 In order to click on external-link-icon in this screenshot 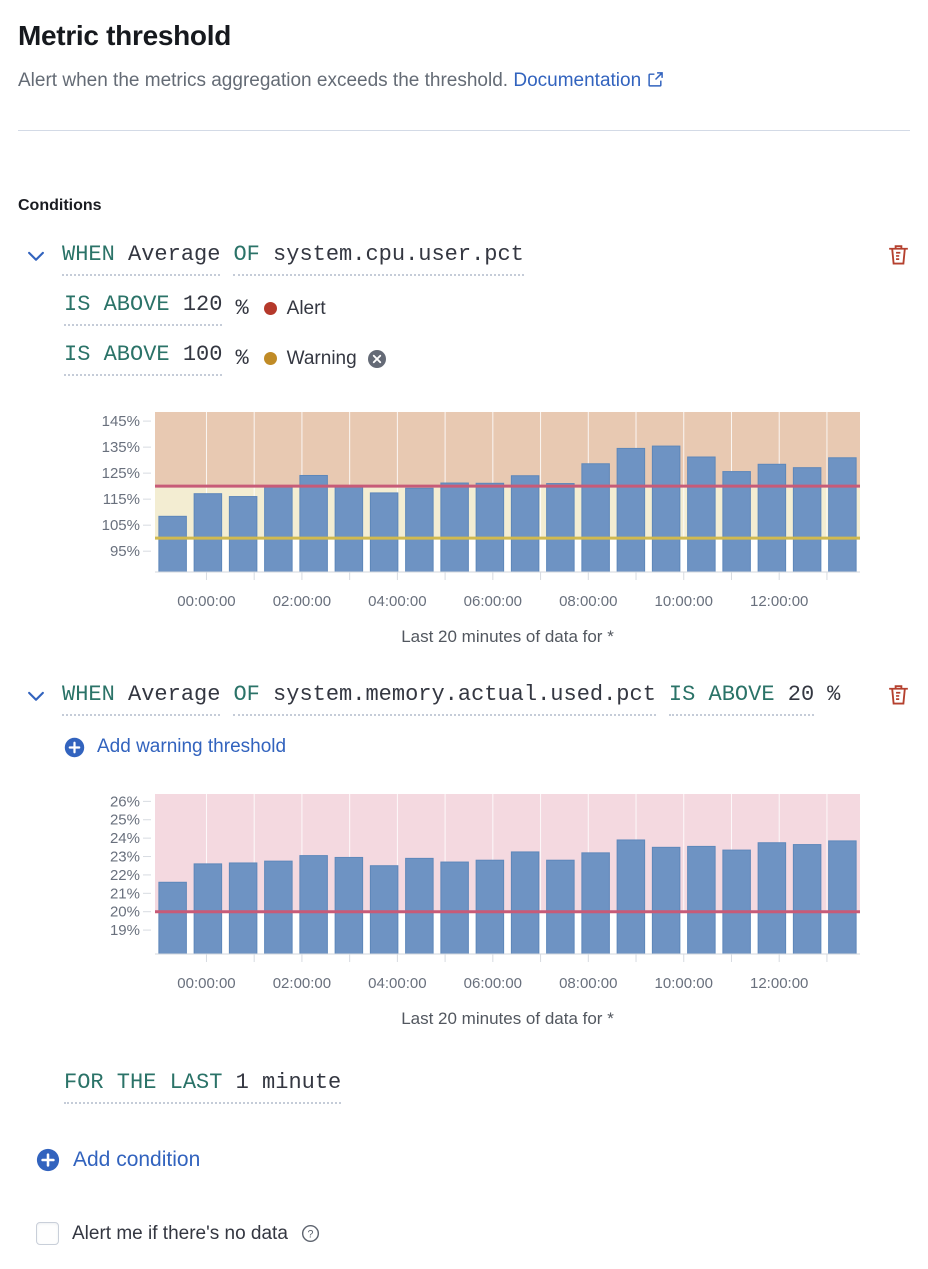, I will do `click(655, 79)`.